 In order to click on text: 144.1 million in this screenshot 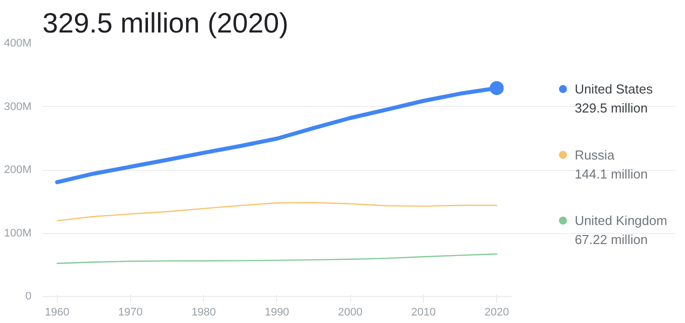, I will do `click(611, 174)`.